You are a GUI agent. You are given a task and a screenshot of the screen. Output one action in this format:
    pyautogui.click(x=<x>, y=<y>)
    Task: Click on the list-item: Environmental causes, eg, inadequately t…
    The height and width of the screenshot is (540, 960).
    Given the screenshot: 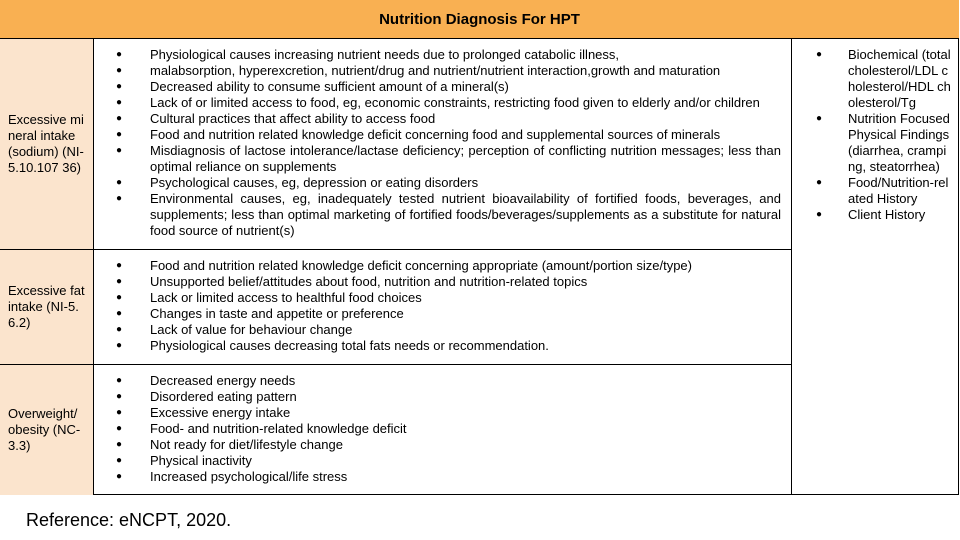 What is the action you would take?
    pyautogui.click(x=448, y=215)
    